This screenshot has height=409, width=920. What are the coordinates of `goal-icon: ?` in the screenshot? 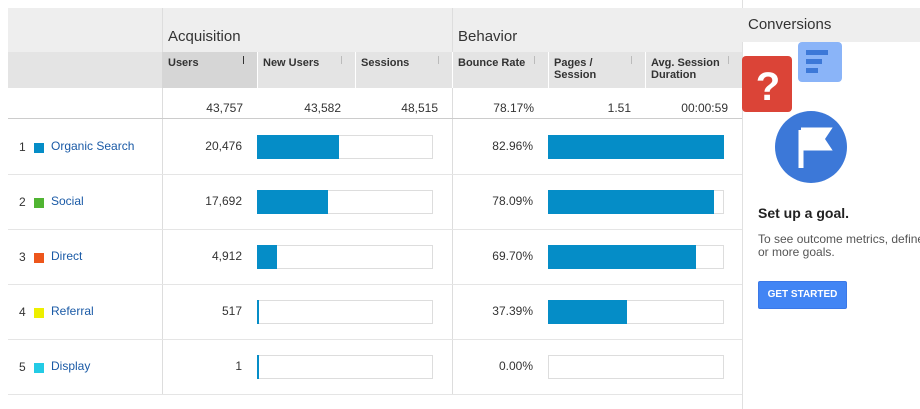 It's located at (794, 112).